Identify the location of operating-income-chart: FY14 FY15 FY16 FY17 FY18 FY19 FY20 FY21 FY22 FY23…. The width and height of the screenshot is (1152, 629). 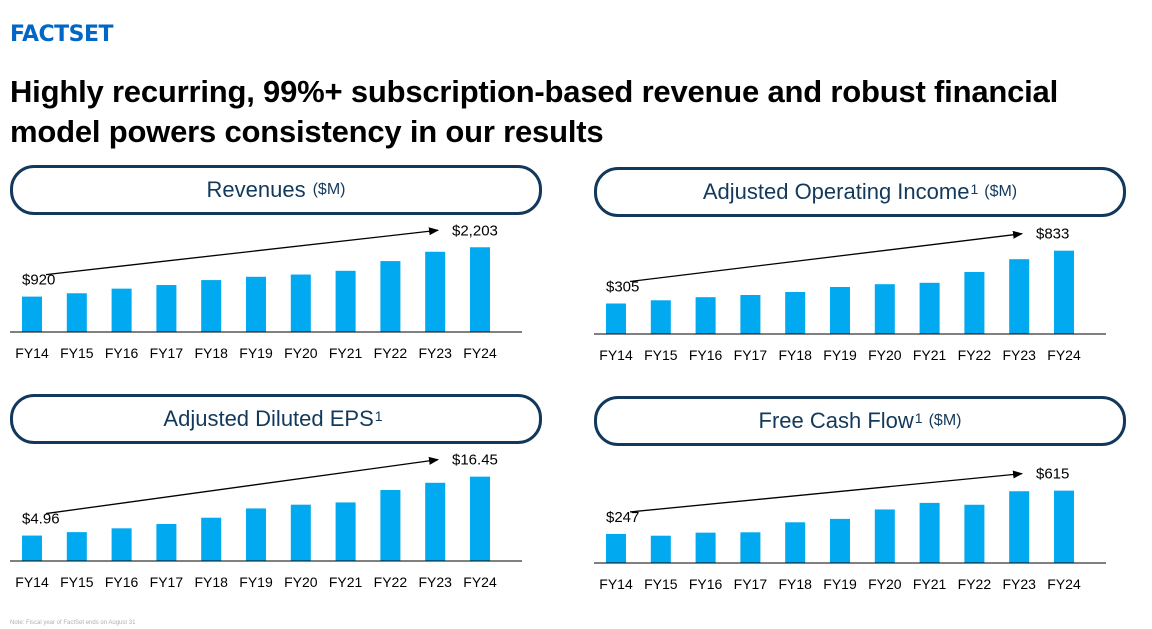
(850, 294).